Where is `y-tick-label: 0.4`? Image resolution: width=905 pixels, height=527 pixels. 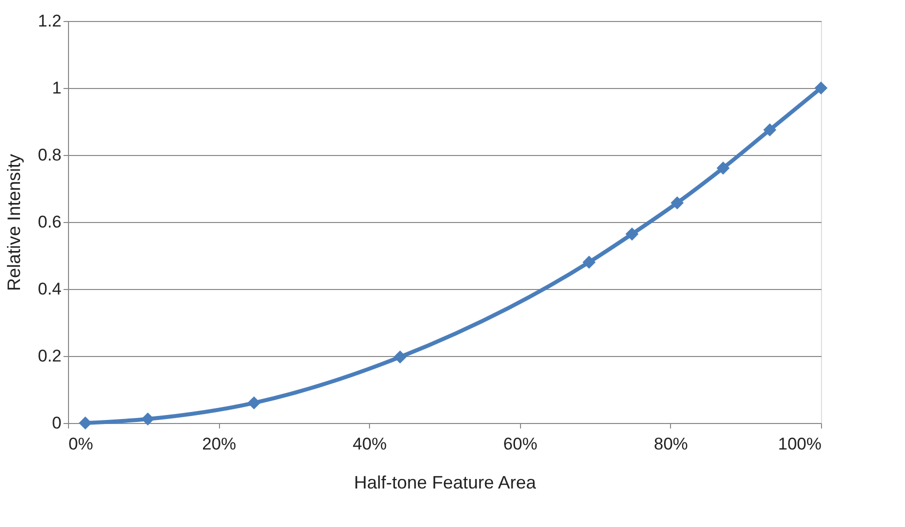
y-tick-label: 0.4 is located at coordinates (50, 289).